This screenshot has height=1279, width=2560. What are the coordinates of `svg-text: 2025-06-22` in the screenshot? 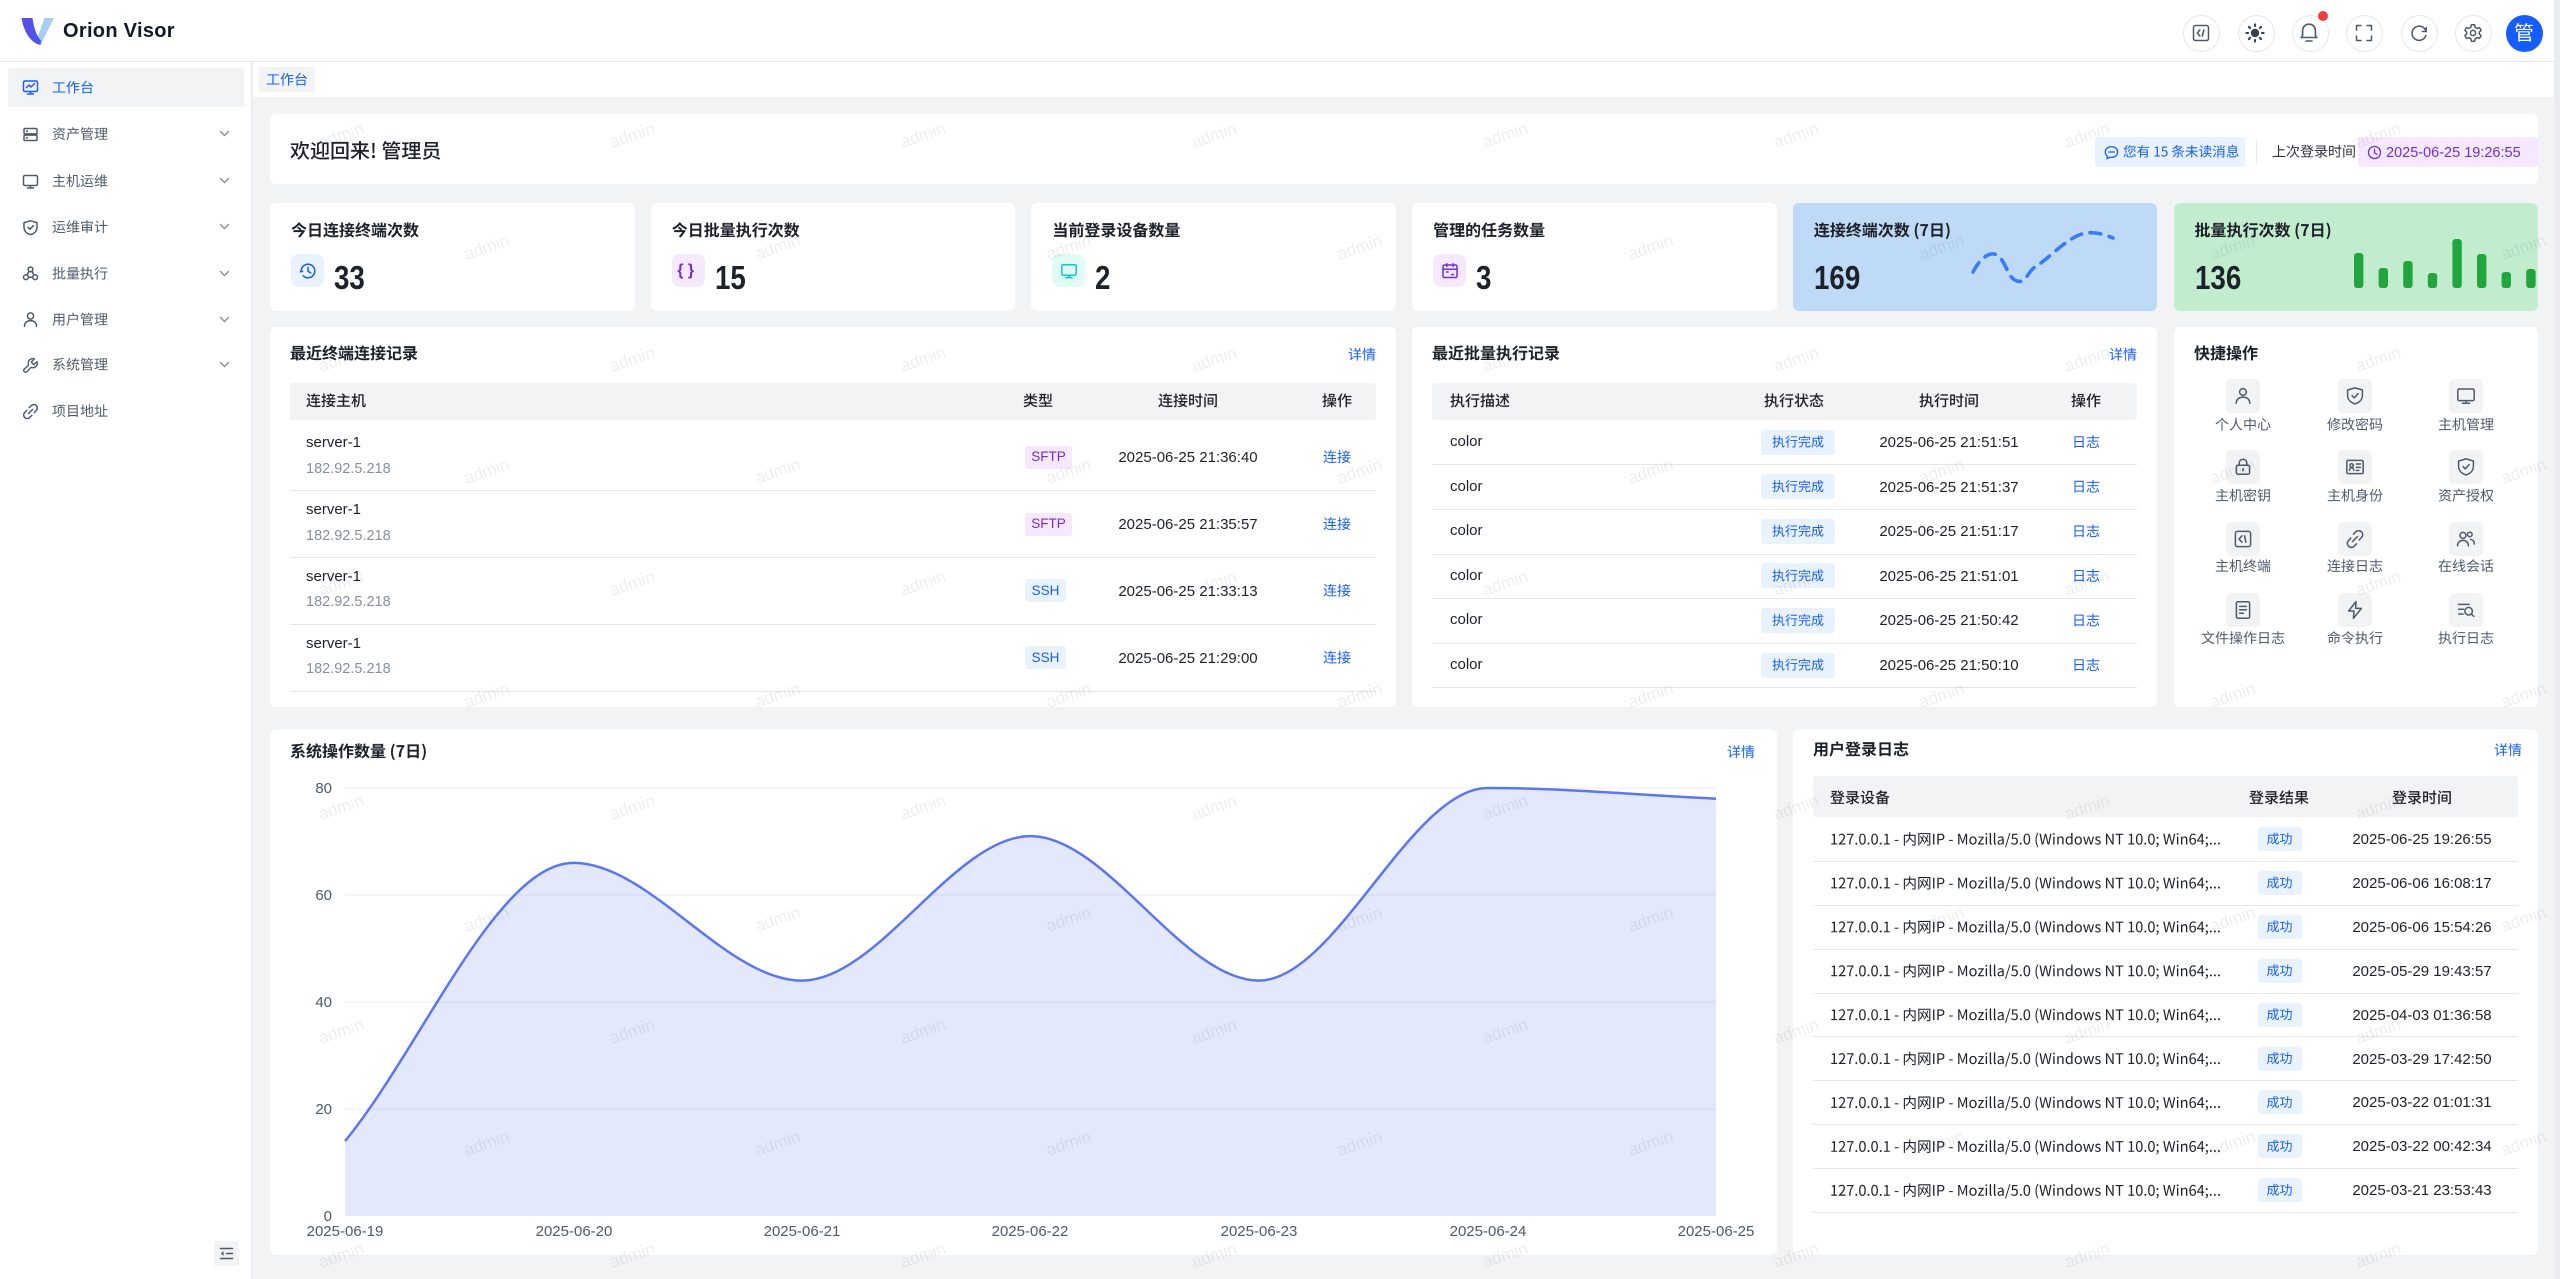 It's located at (1030, 1231).